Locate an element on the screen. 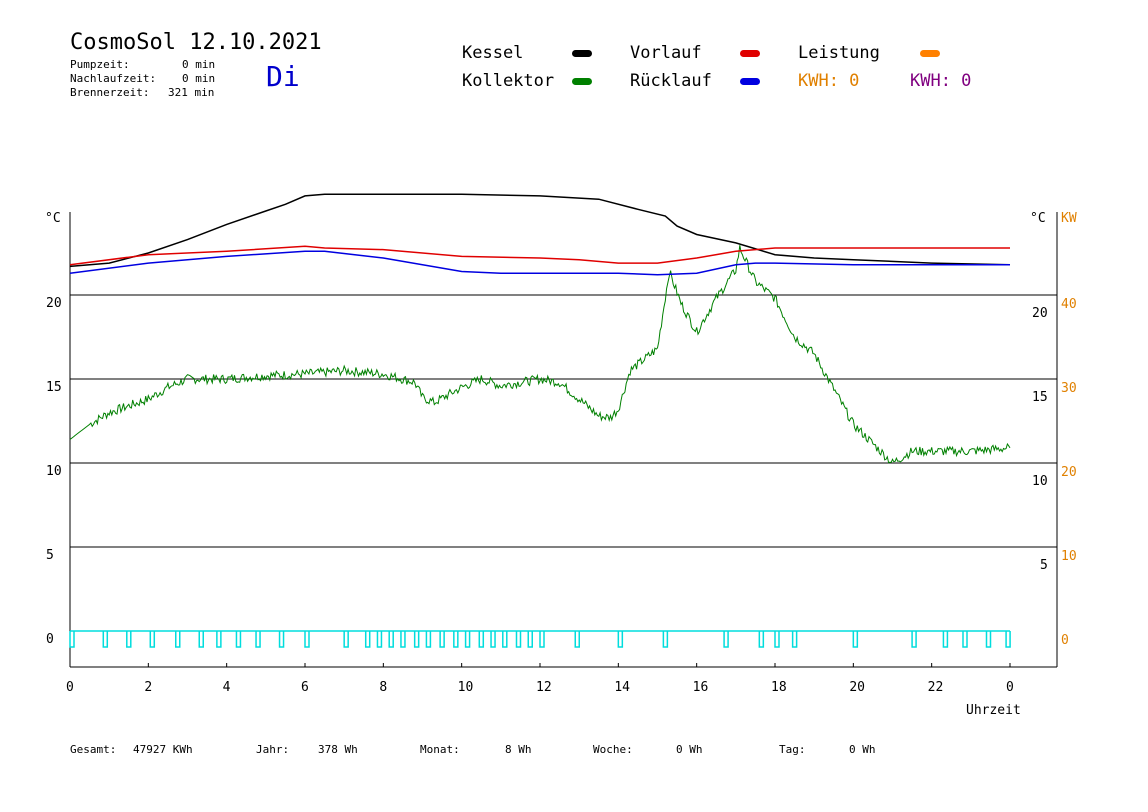 The image size is (1148, 812). legend-ruecklauf-swatch is located at coordinates (750, 81).